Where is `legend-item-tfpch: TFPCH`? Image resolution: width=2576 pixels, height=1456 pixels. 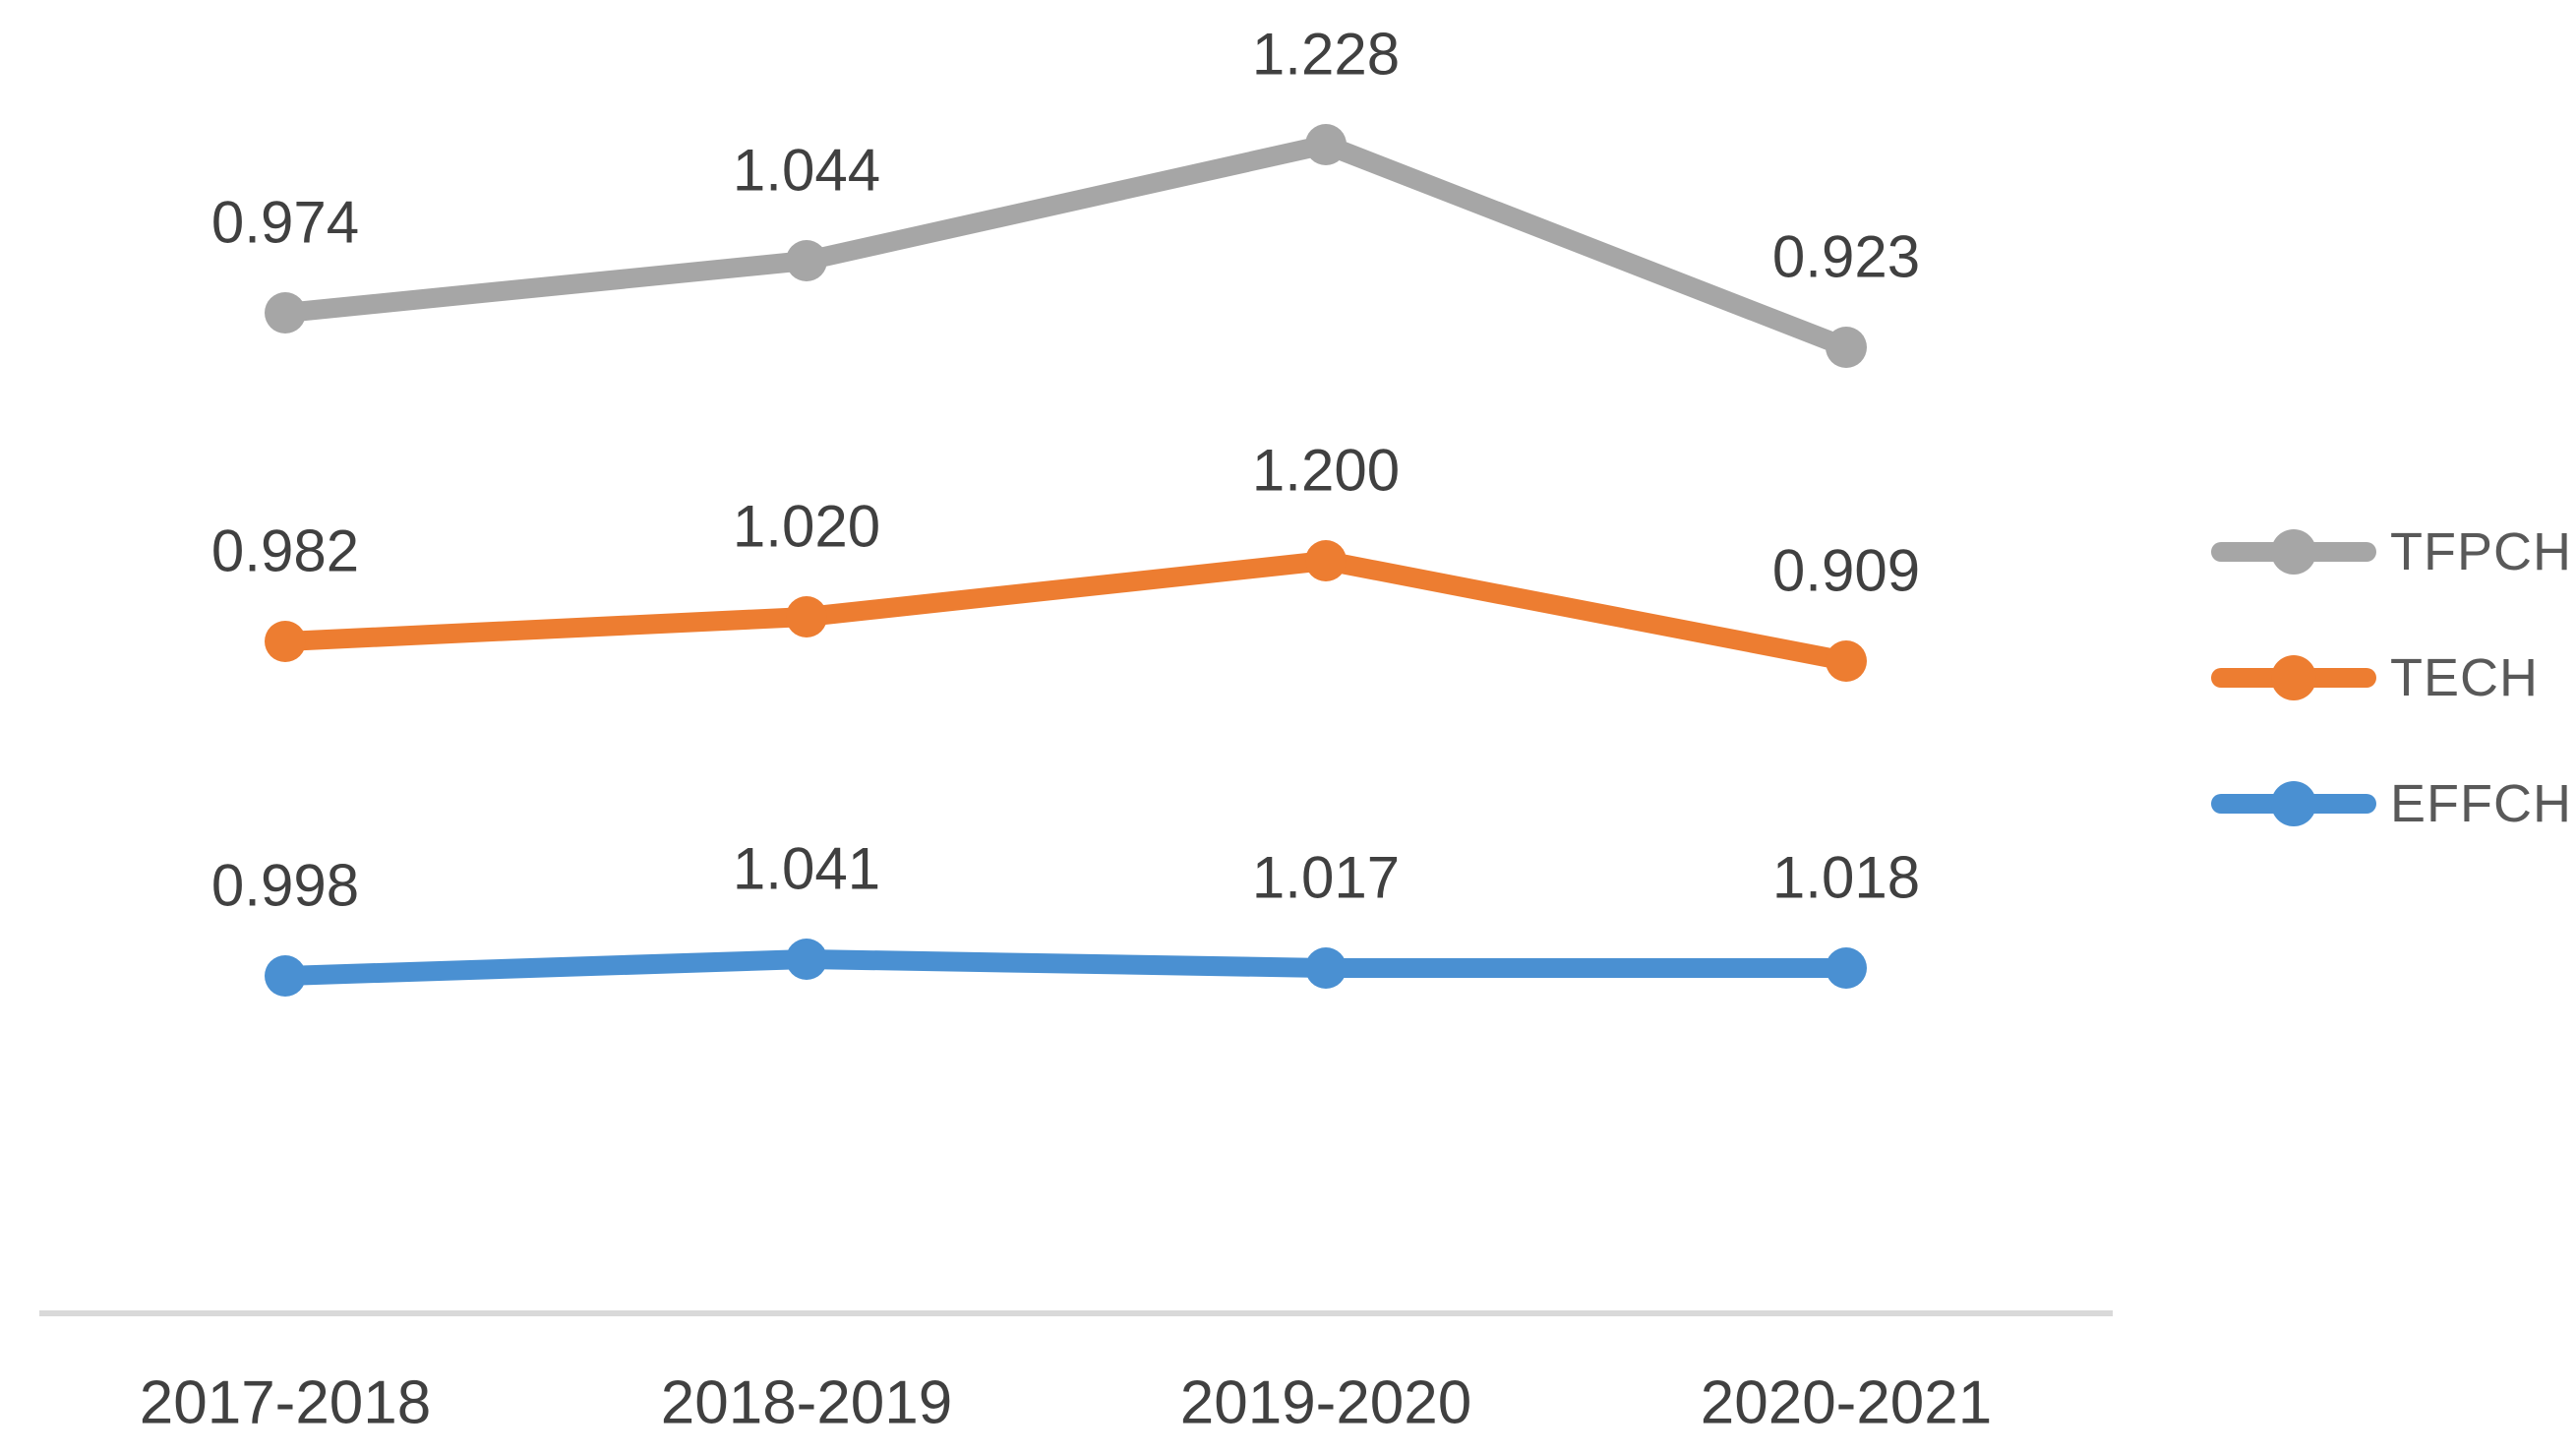
legend-item-tfpch: TFPCH is located at coordinates (2391, 551).